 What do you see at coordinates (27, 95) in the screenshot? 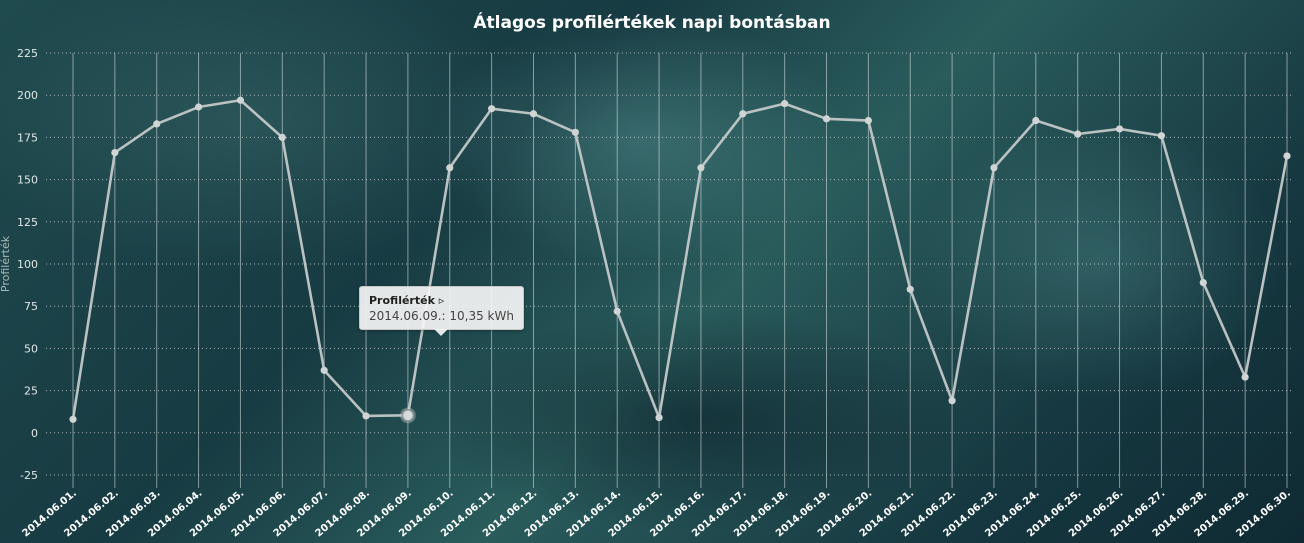
I see `y-tick-label: 200` at bounding box center [27, 95].